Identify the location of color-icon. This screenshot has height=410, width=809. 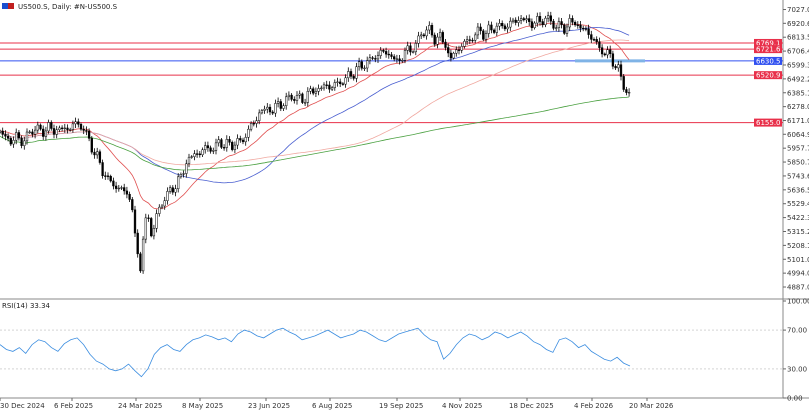
(11, 6).